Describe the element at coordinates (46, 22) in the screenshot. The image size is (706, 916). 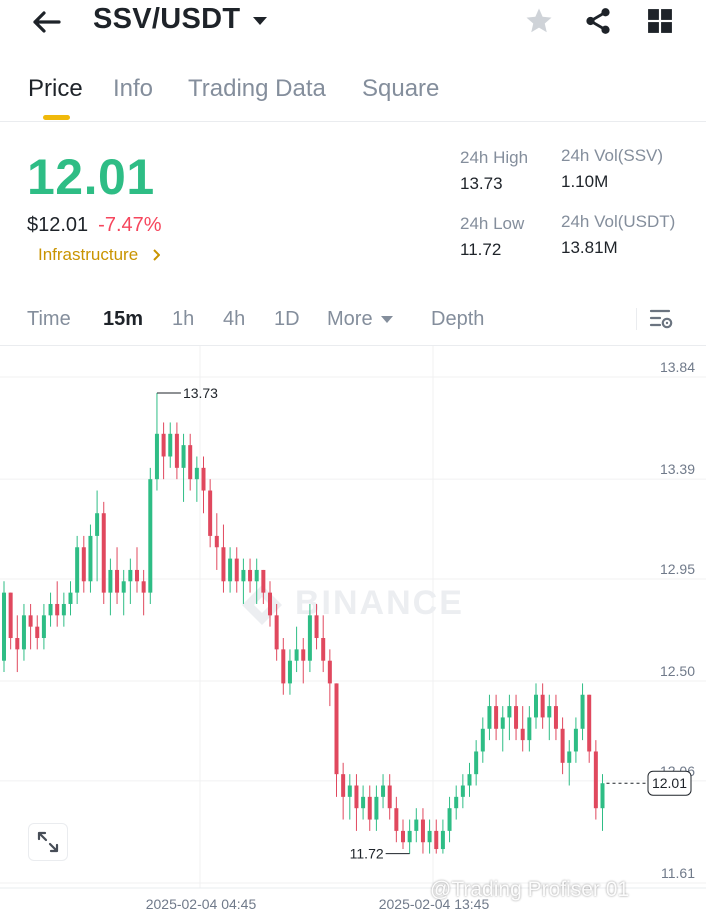
I see `back-button` at that location.